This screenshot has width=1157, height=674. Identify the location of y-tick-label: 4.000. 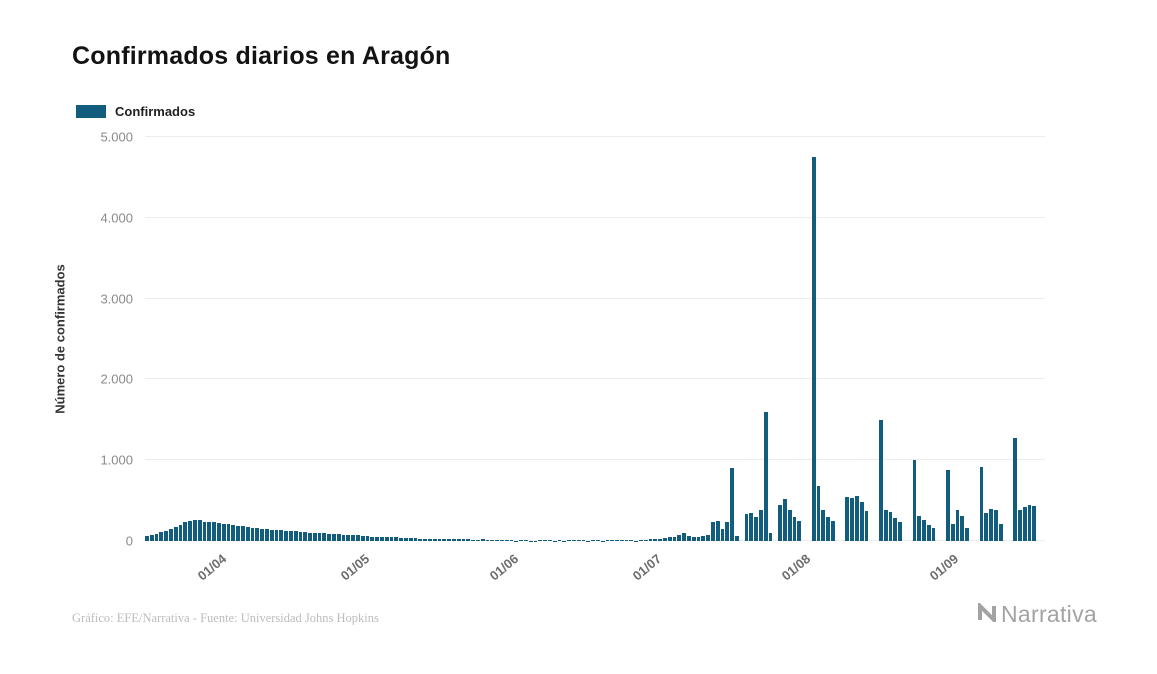
(116, 218).